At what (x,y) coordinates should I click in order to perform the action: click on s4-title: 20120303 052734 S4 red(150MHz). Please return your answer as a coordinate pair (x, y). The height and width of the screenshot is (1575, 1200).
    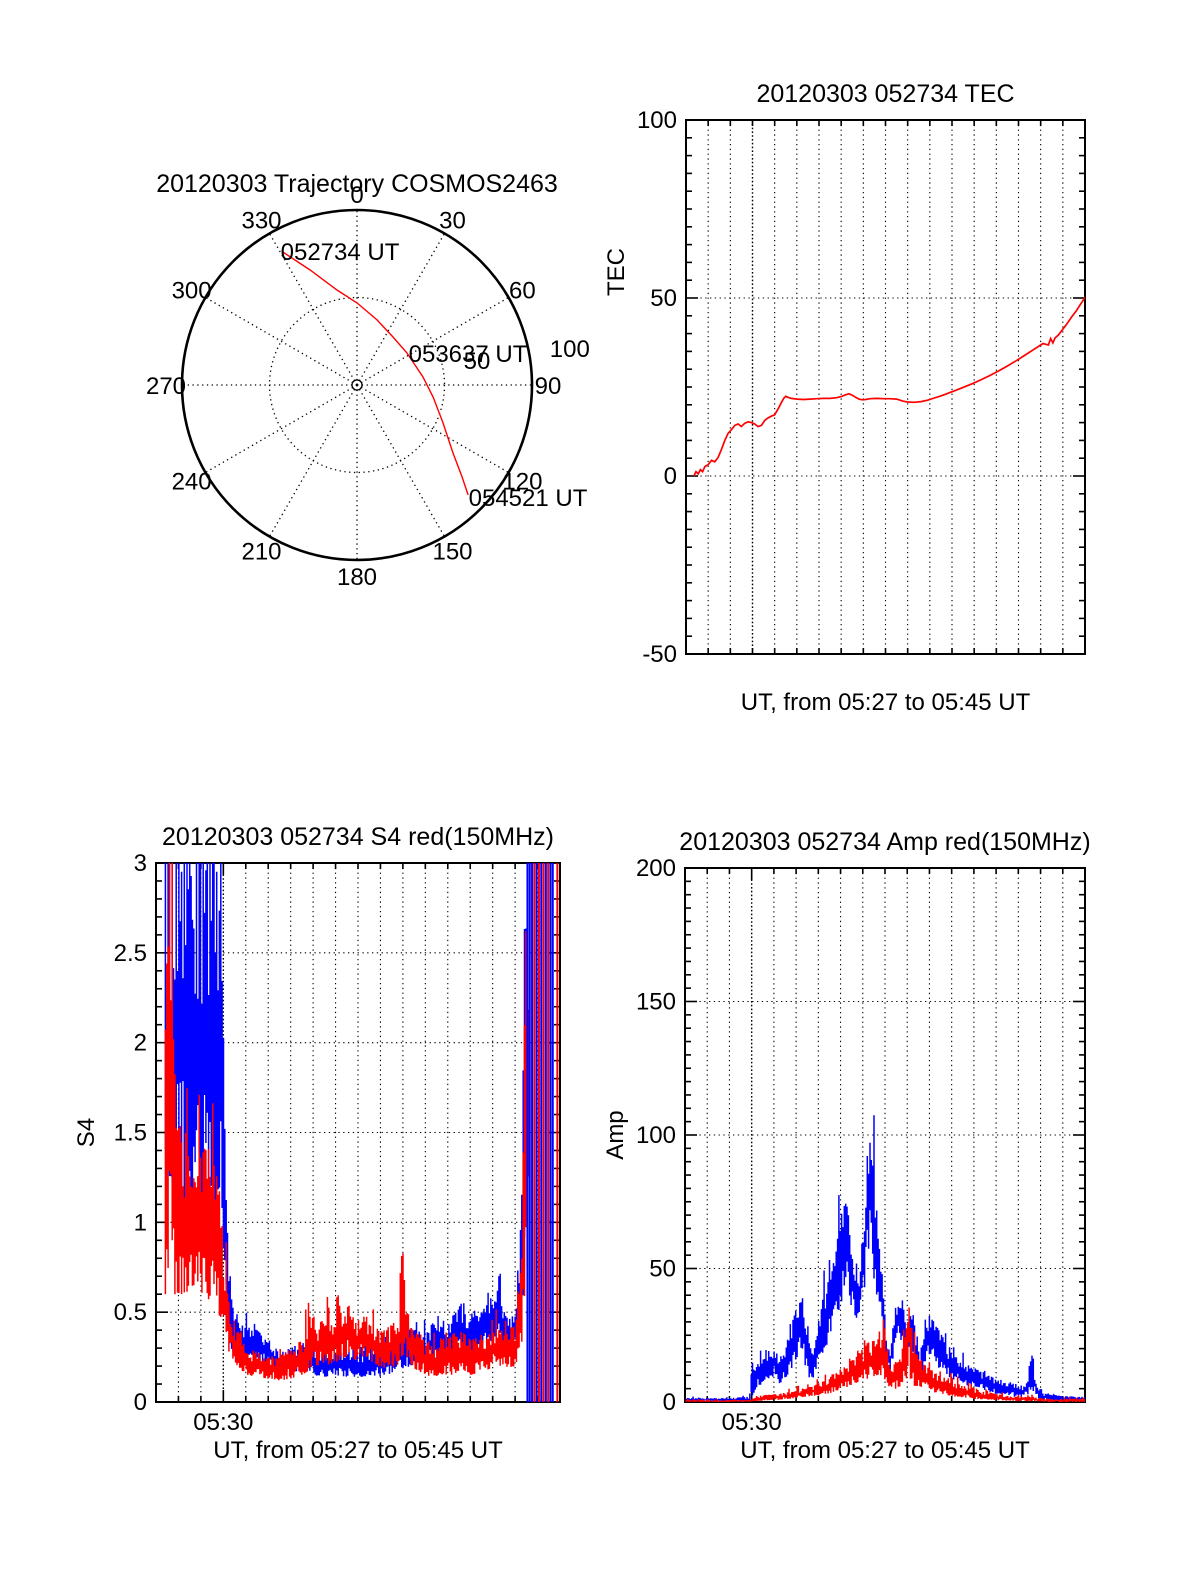
    Looking at the image, I should click on (358, 837).